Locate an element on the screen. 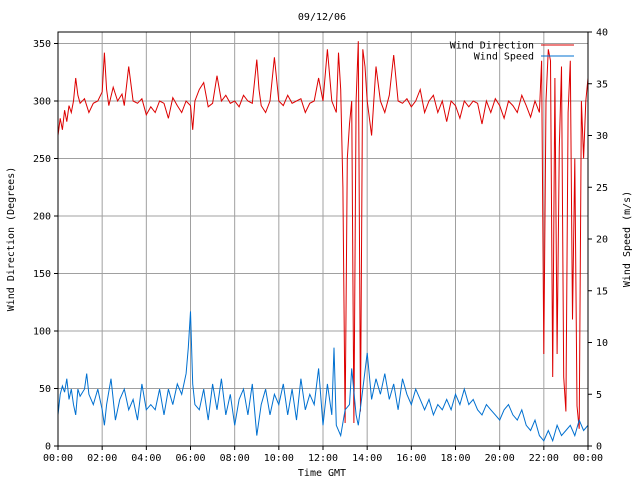 Image resolution: width=640 pixels, height=480 pixels. y-left-tick-label: 300 is located at coordinates (42, 102).